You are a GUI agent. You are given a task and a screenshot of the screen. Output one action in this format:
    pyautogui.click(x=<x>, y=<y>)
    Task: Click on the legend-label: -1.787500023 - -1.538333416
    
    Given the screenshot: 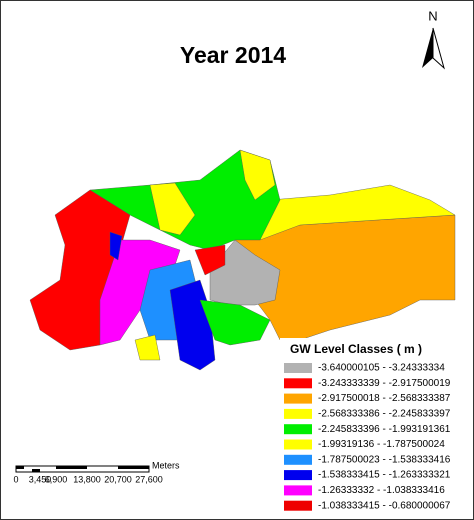 What is the action you would take?
    pyautogui.click(x=384, y=459)
    